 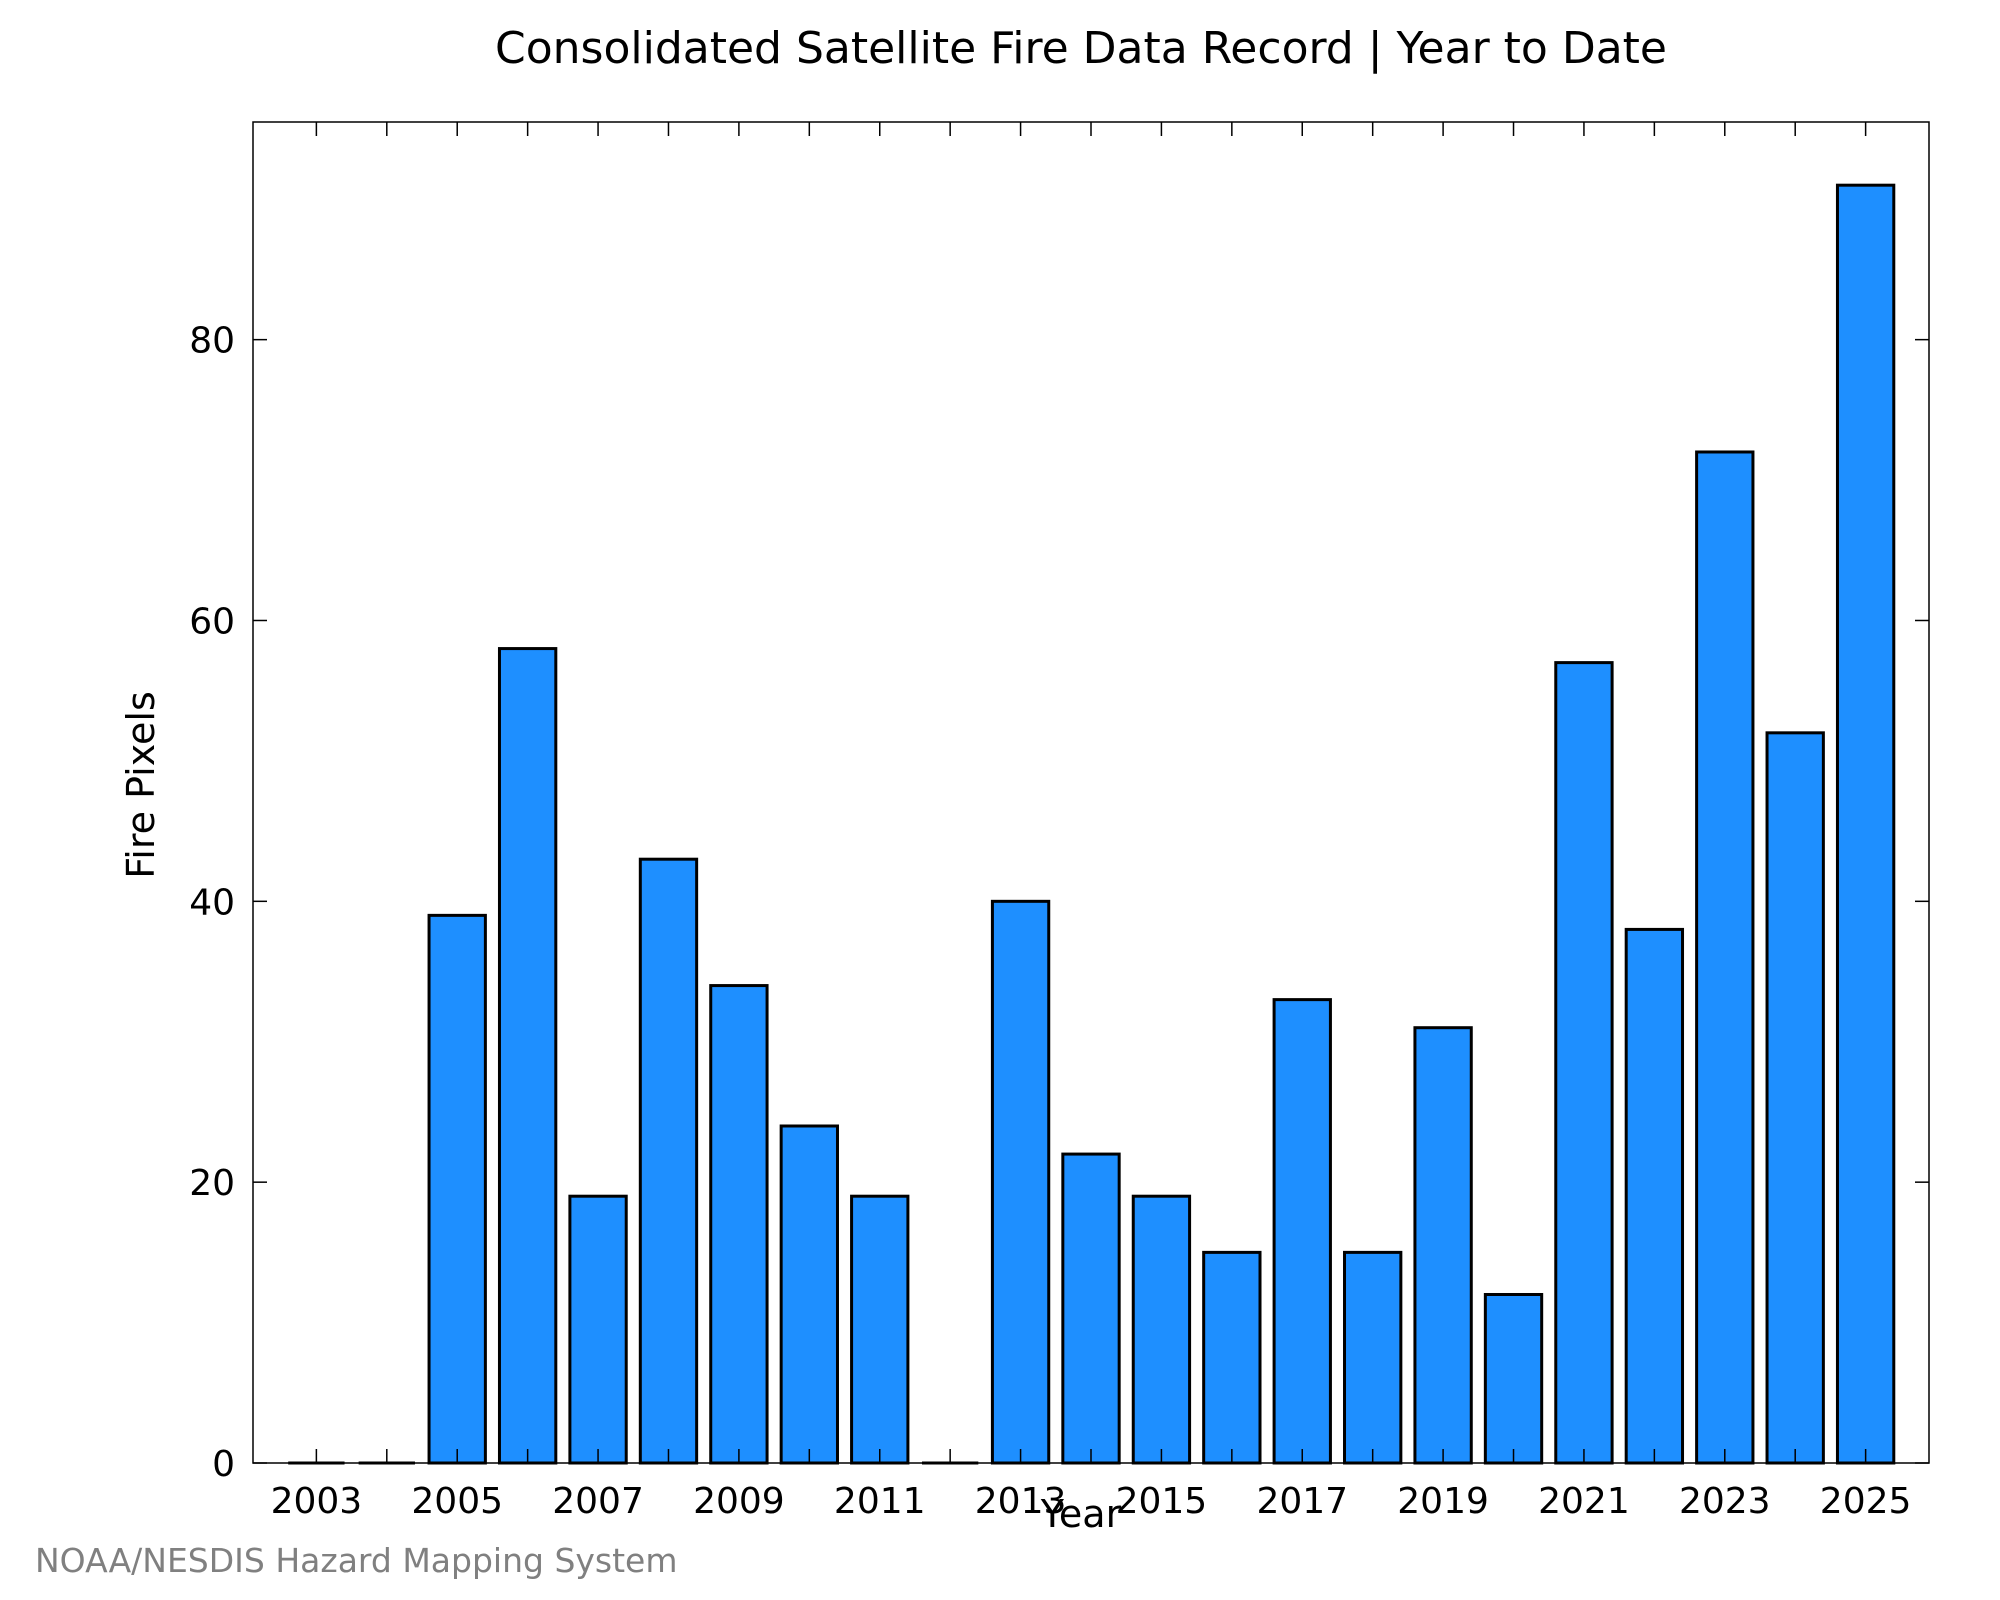 What do you see at coordinates (1866, 1501) in the screenshot?
I see `x-tick-label-2025: 2025` at bounding box center [1866, 1501].